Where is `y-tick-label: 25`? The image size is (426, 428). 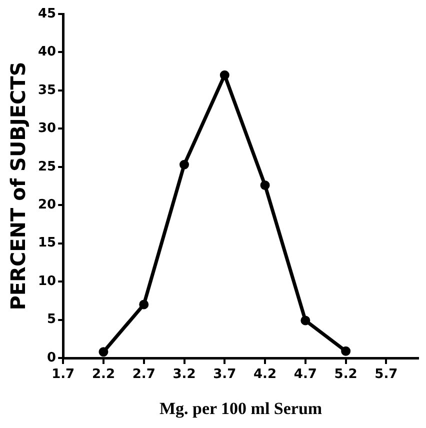 y-tick-label: 25 is located at coordinates (47, 166).